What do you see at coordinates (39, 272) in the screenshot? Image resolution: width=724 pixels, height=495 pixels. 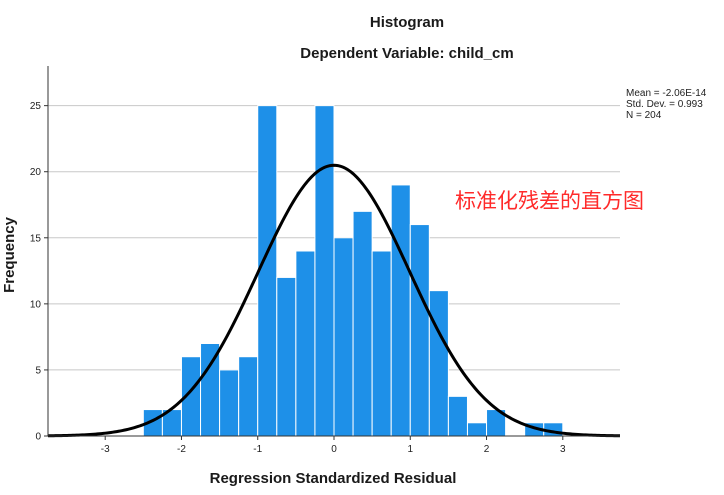 I see `y-axis-ticks: 0 5 10 15 20 25` at bounding box center [39, 272].